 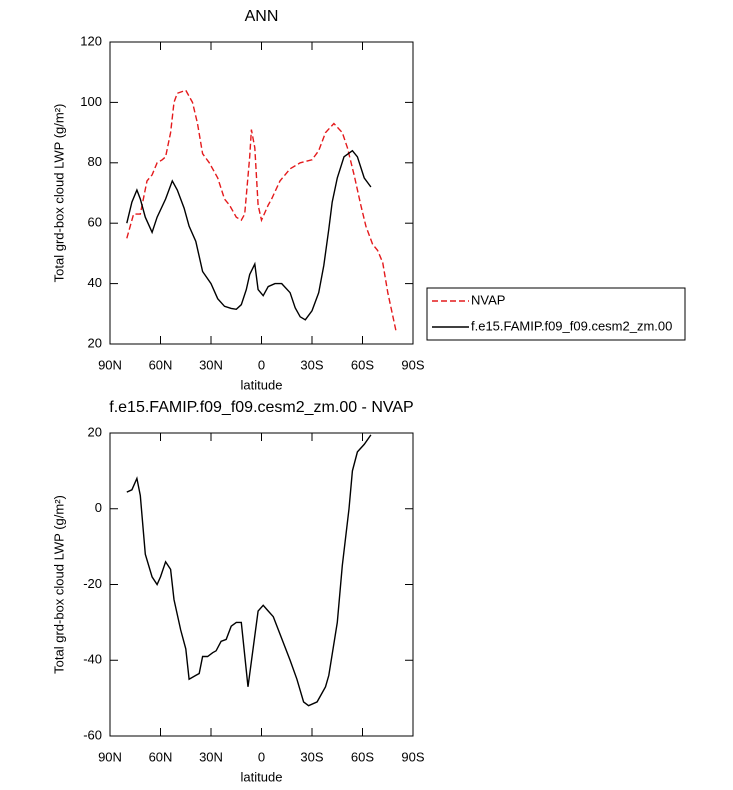 I want to click on y-tick-label: 60, so click(x=95, y=222).